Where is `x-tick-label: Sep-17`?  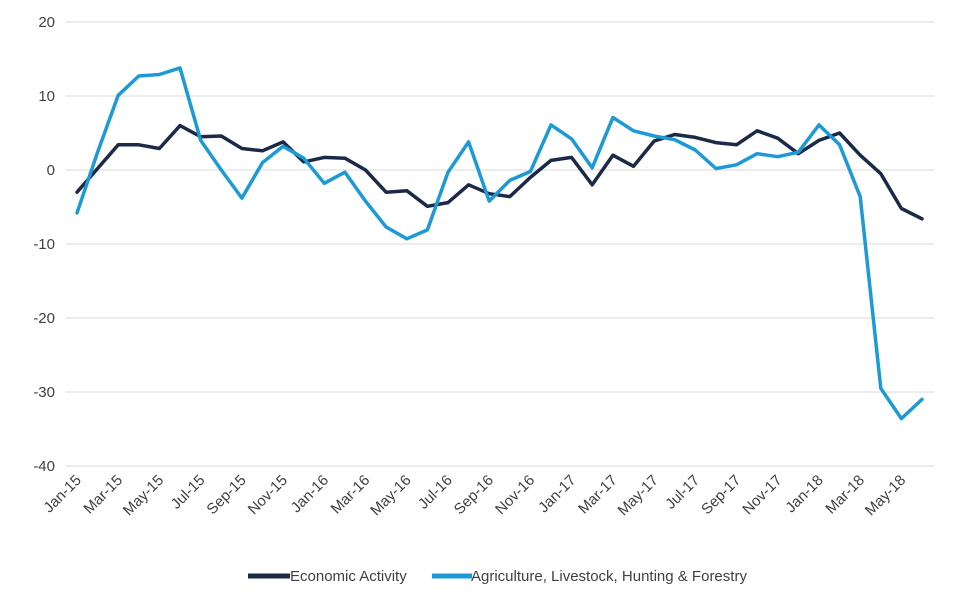 x-tick-label: Sep-17 is located at coordinates (721, 495).